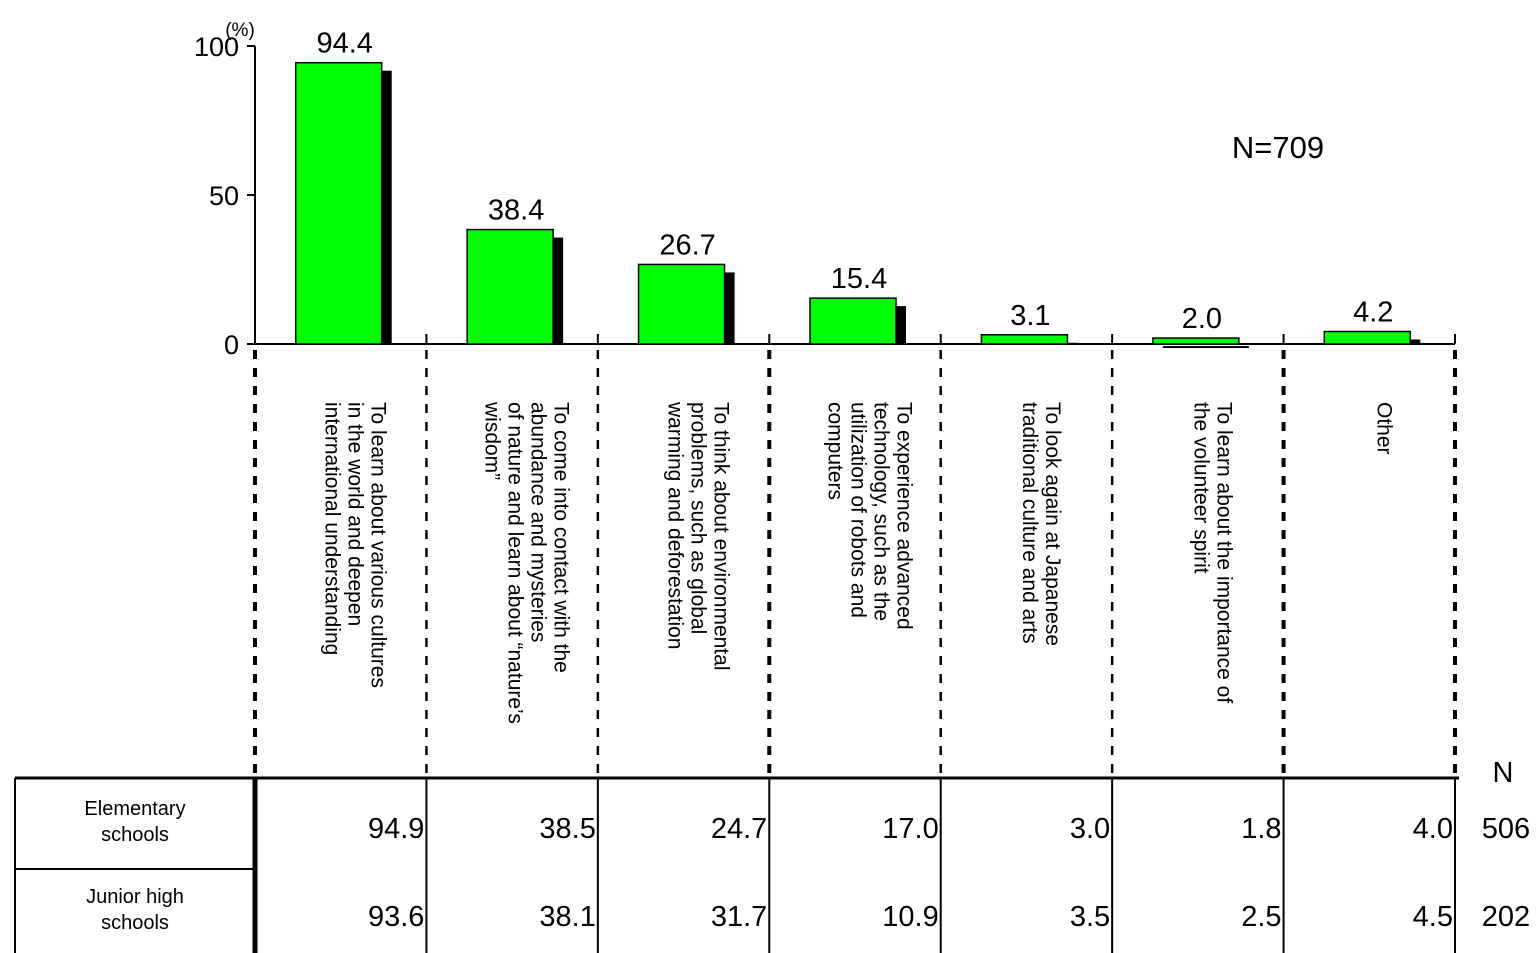 The width and height of the screenshot is (1538, 953). What do you see at coordinates (1223, 552) in the screenshot?
I see `category-label-line: To learn about the importance of` at bounding box center [1223, 552].